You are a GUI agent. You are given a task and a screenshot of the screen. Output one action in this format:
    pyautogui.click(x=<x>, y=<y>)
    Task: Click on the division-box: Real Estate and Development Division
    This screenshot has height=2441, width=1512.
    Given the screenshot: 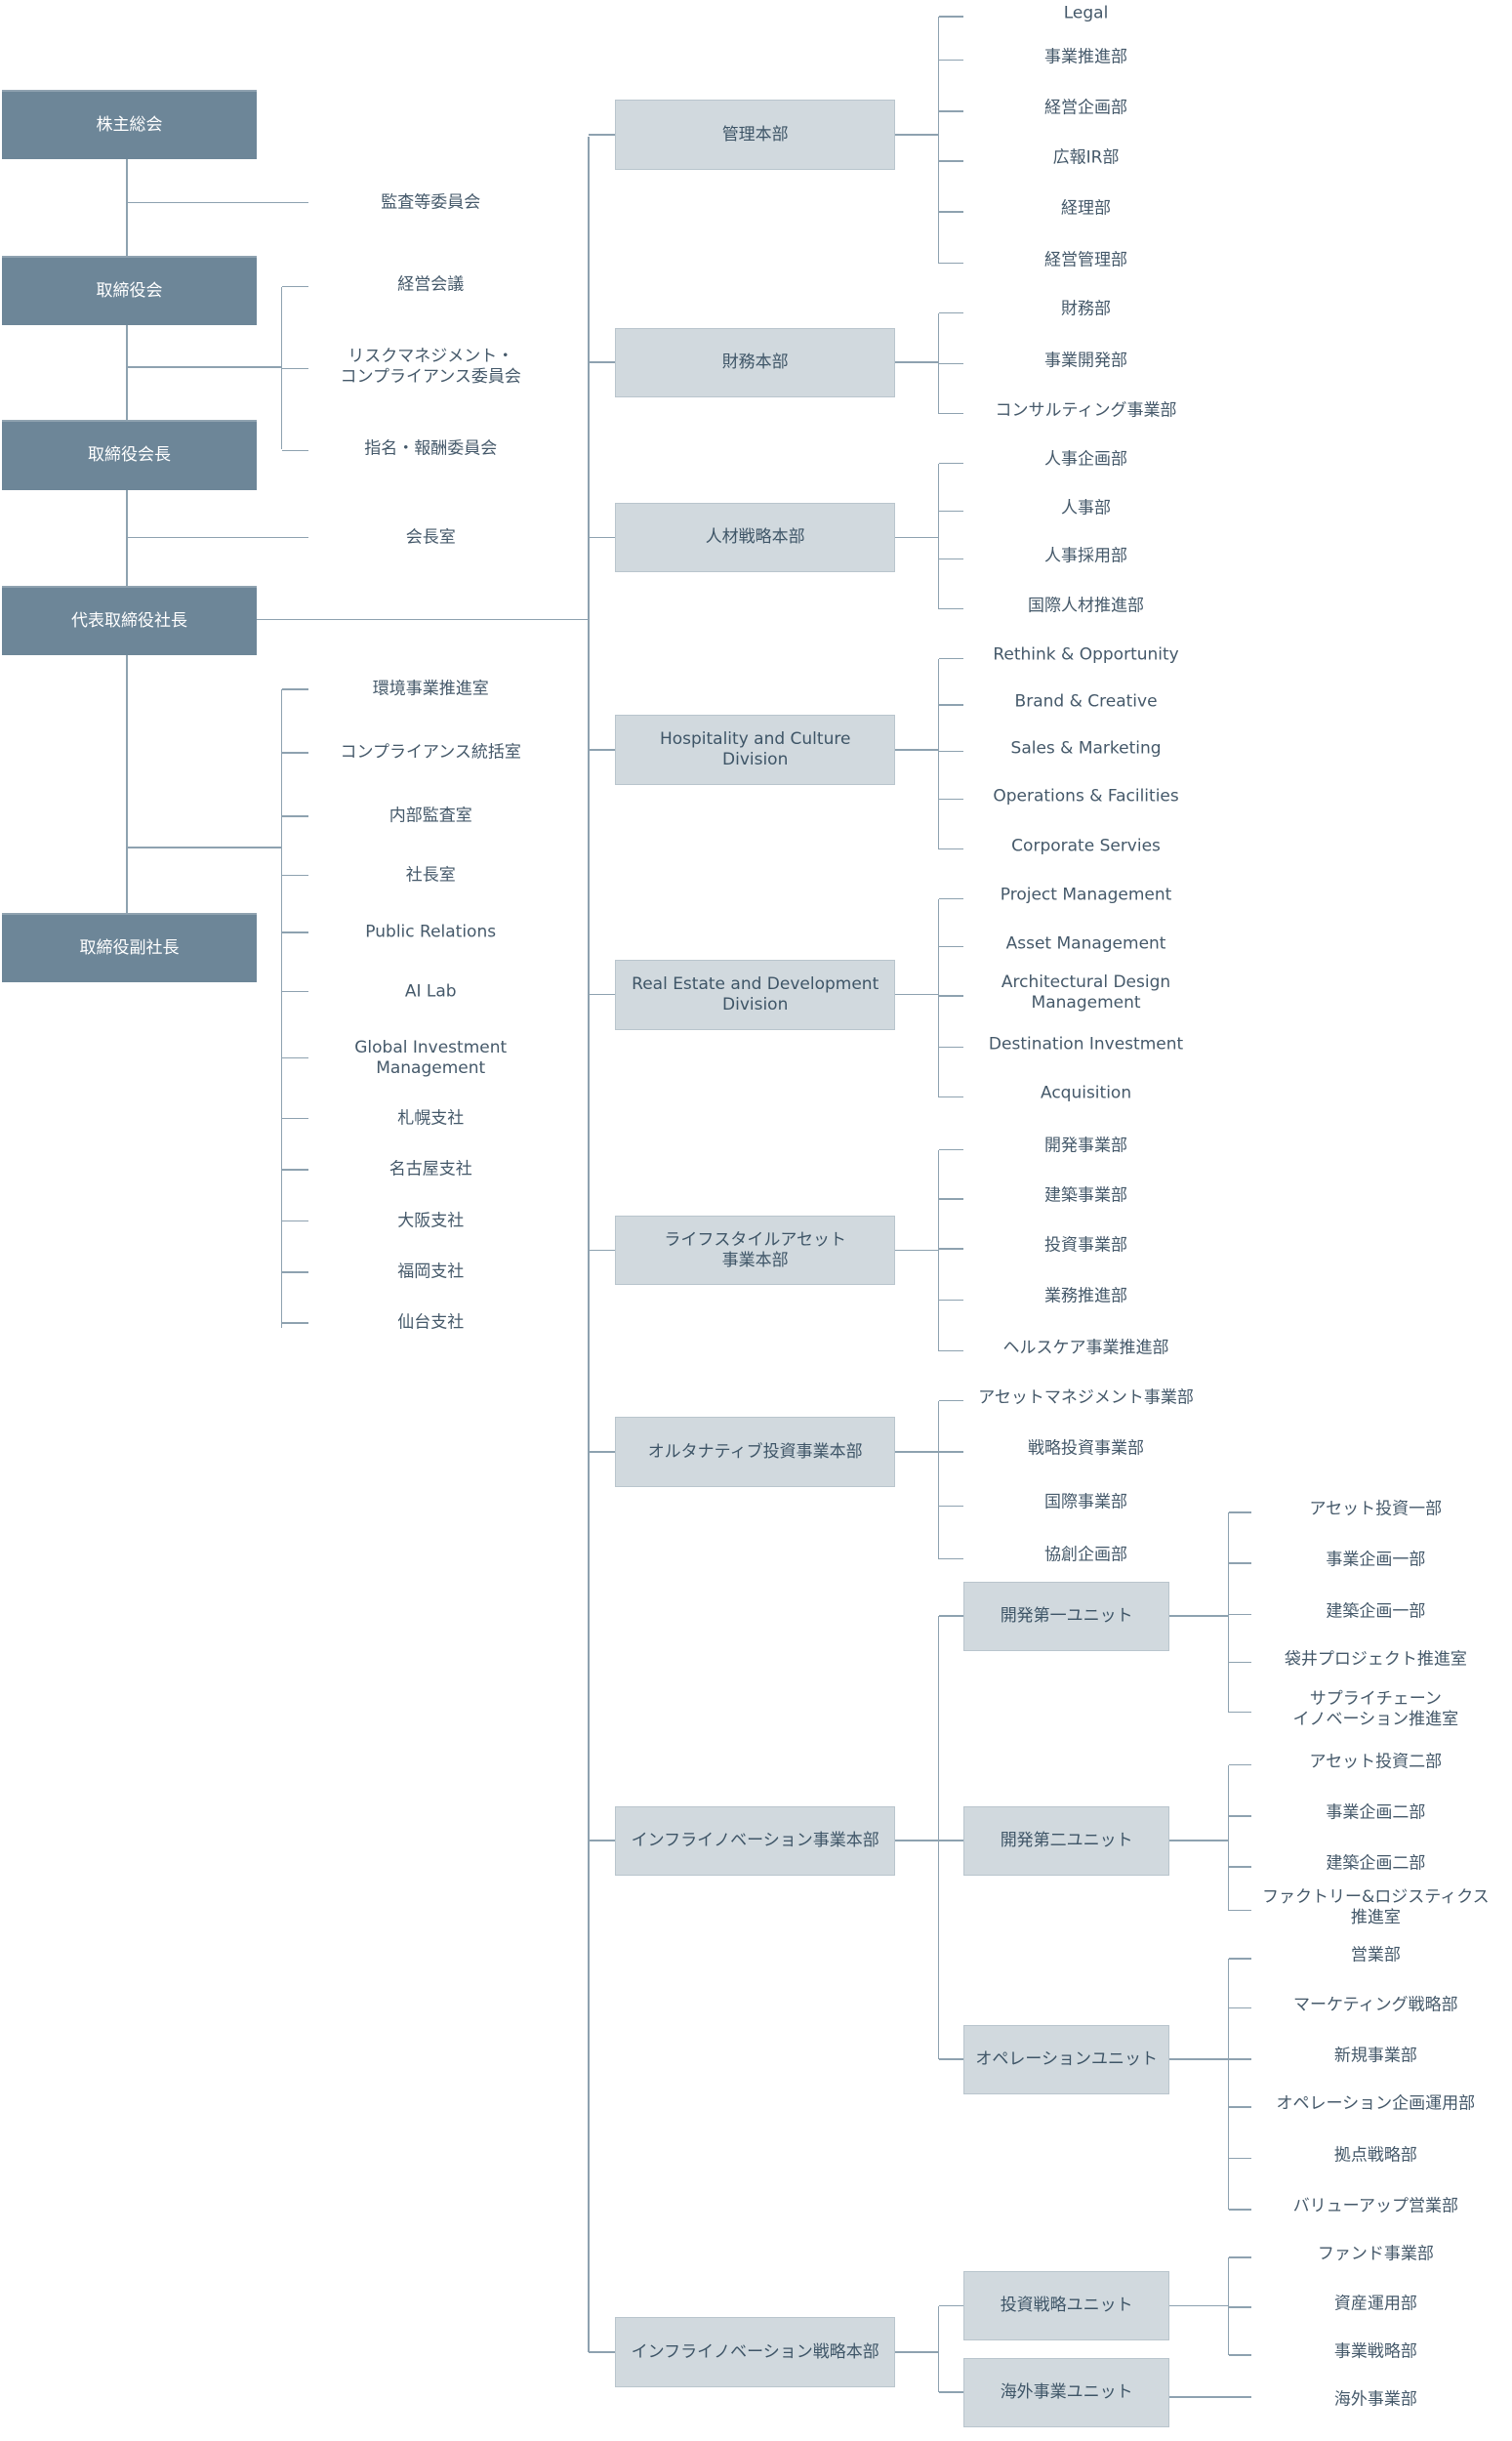 What is the action you would take?
    pyautogui.click(x=755, y=995)
    